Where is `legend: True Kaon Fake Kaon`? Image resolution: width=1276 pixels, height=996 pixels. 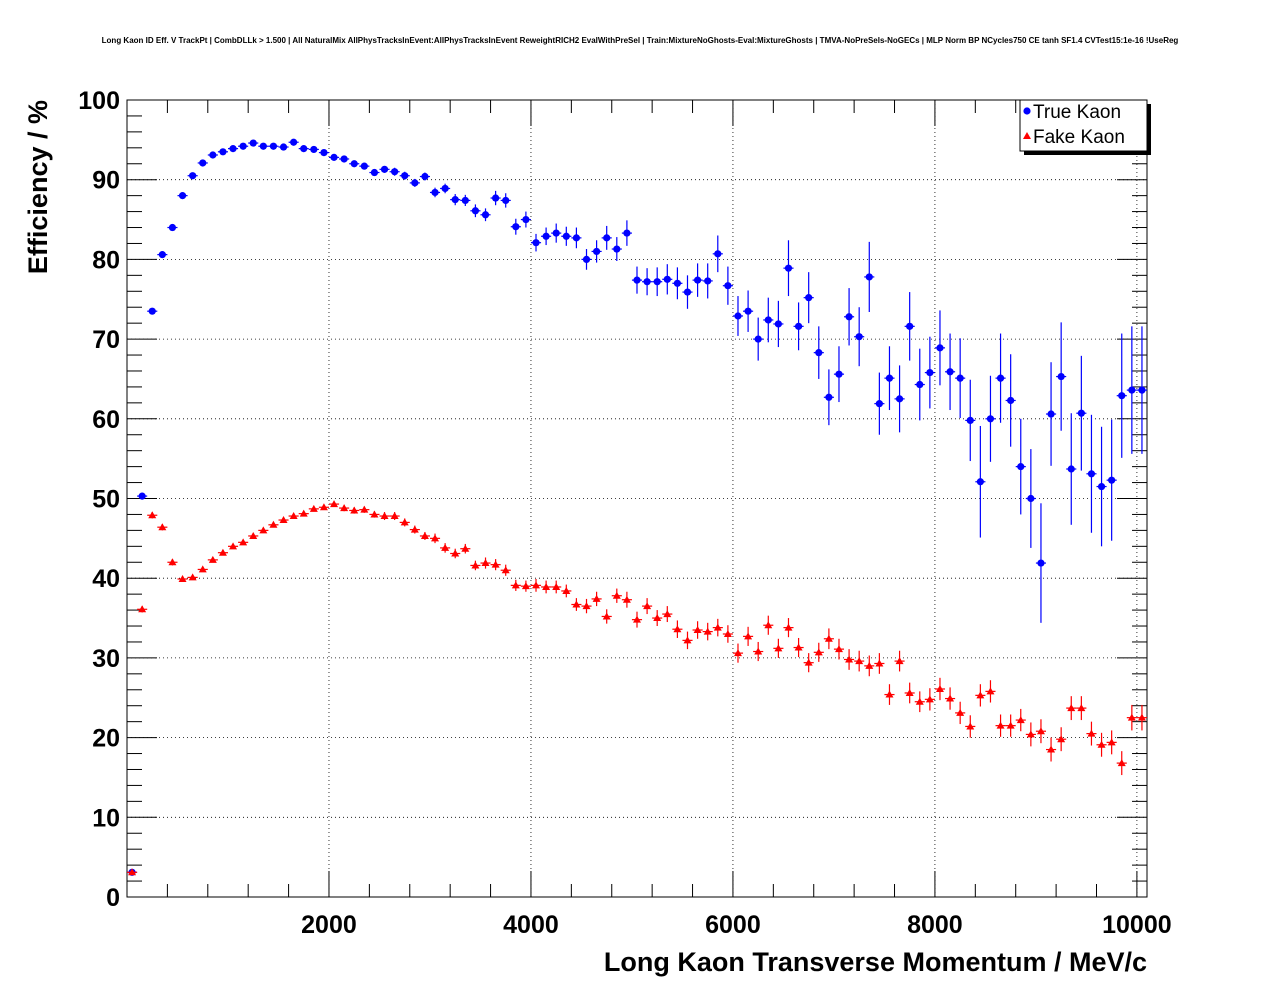 legend: True Kaon Fake Kaon is located at coordinates (1085, 127).